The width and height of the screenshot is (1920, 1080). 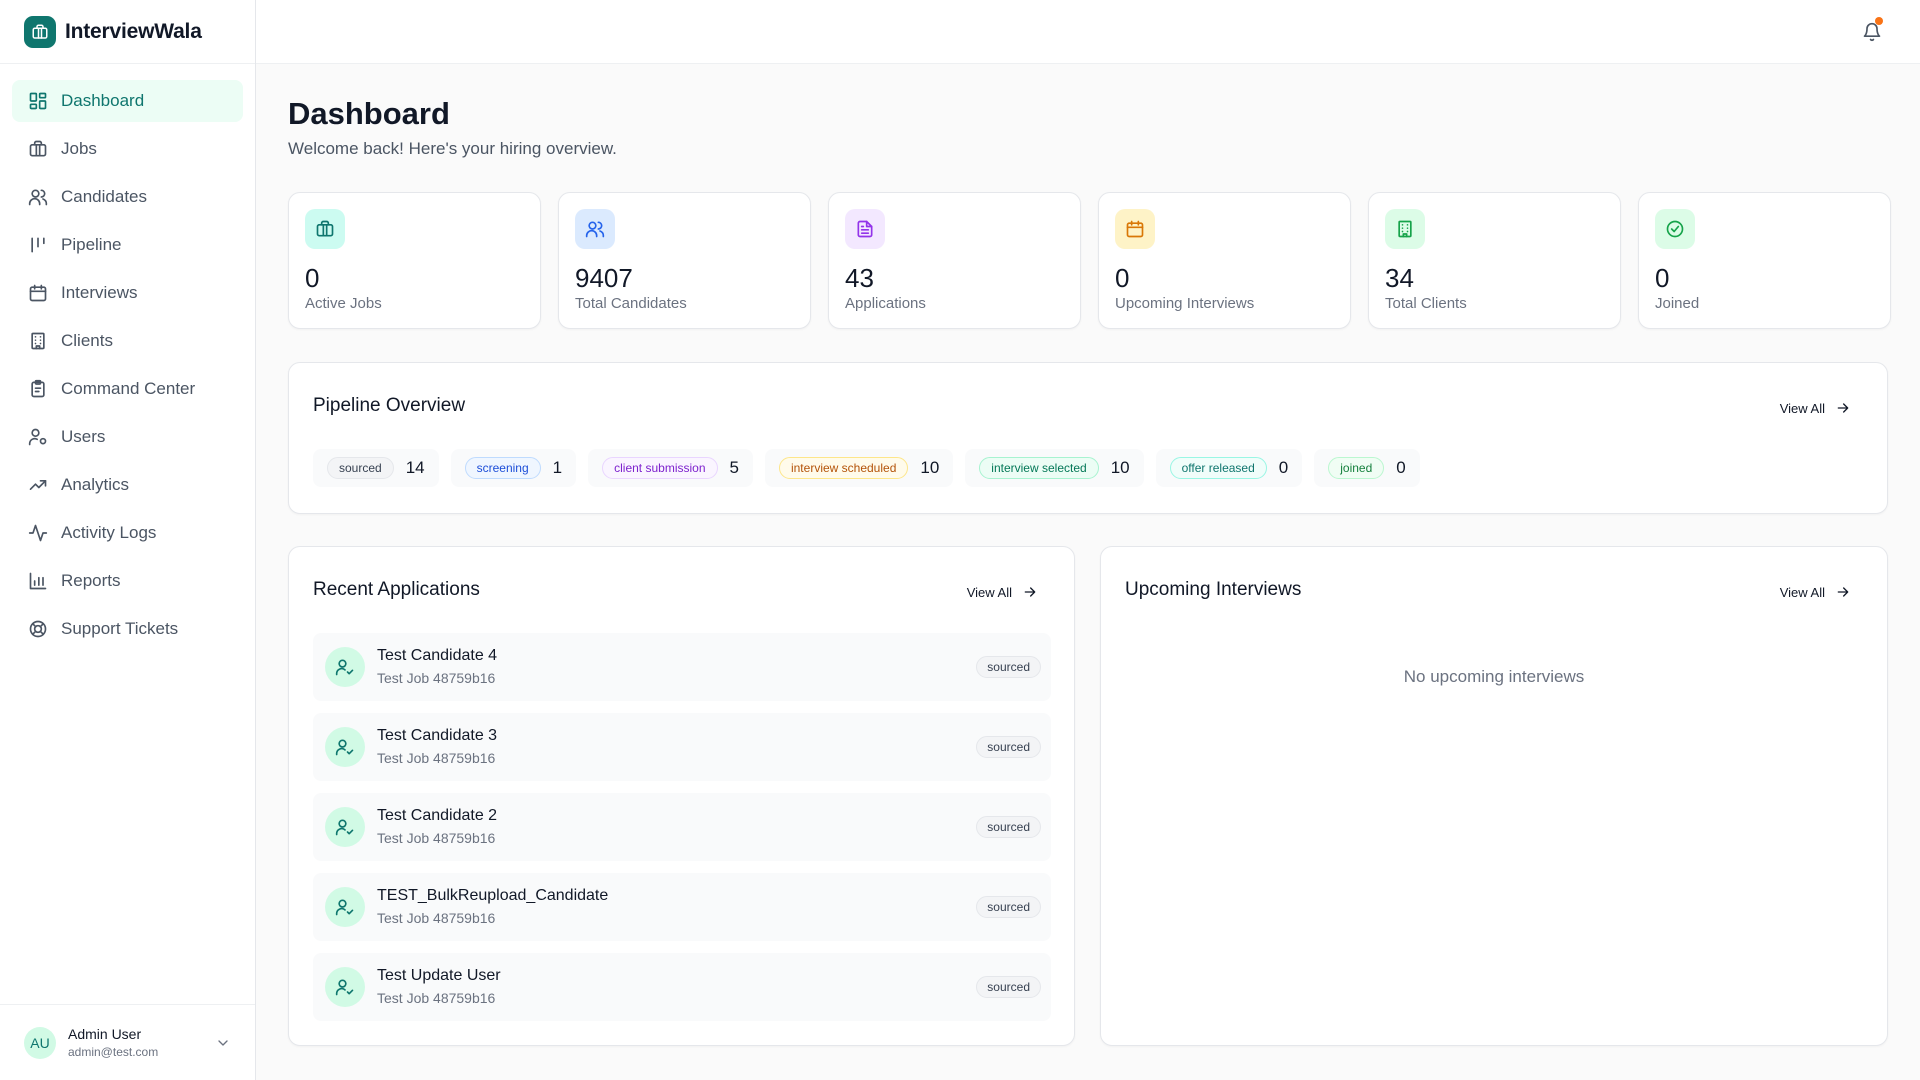 What do you see at coordinates (439, 975) in the screenshot?
I see `candidate-name: Test Update User` at bounding box center [439, 975].